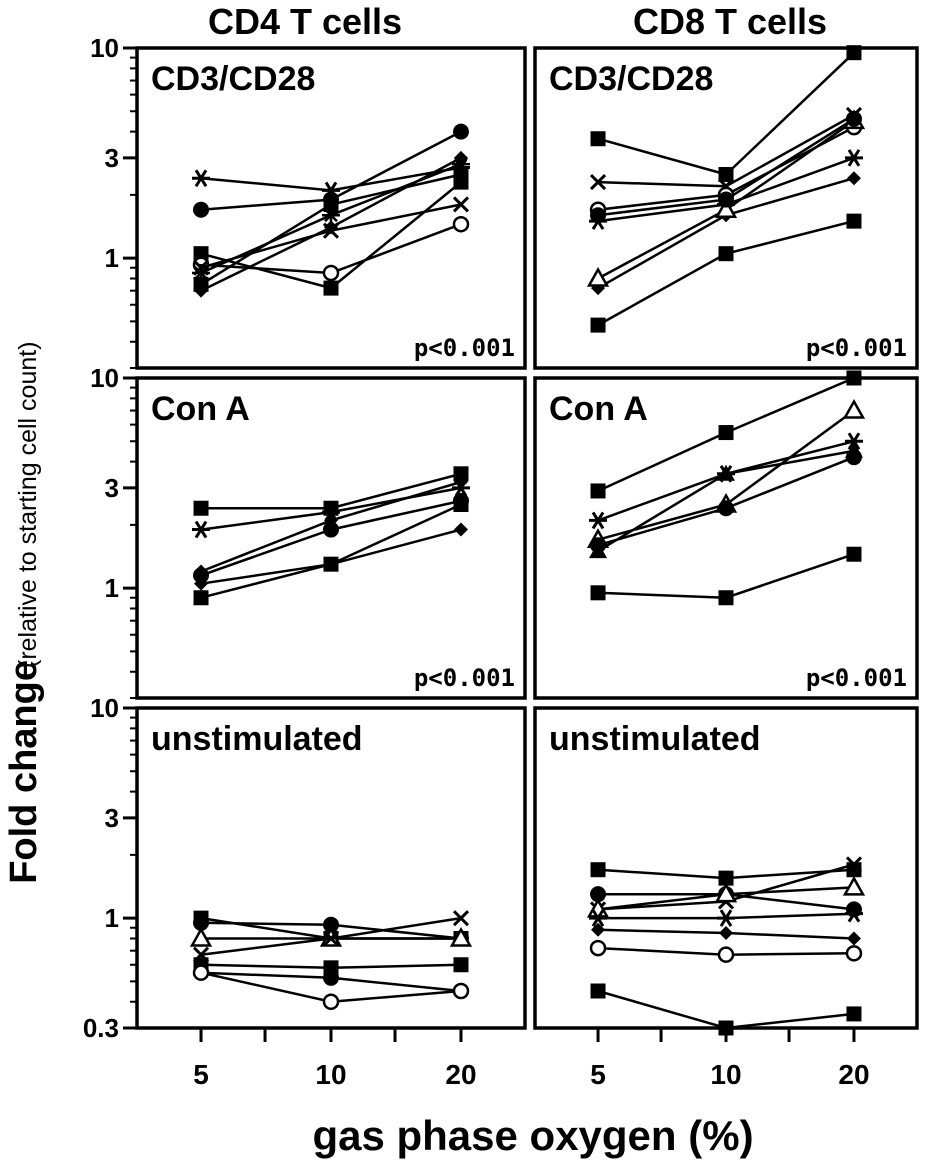 The image size is (926, 1166). What do you see at coordinates (101, 1028) in the screenshot?
I see `y-tick-label: 0.3` at bounding box center [101, 1028].